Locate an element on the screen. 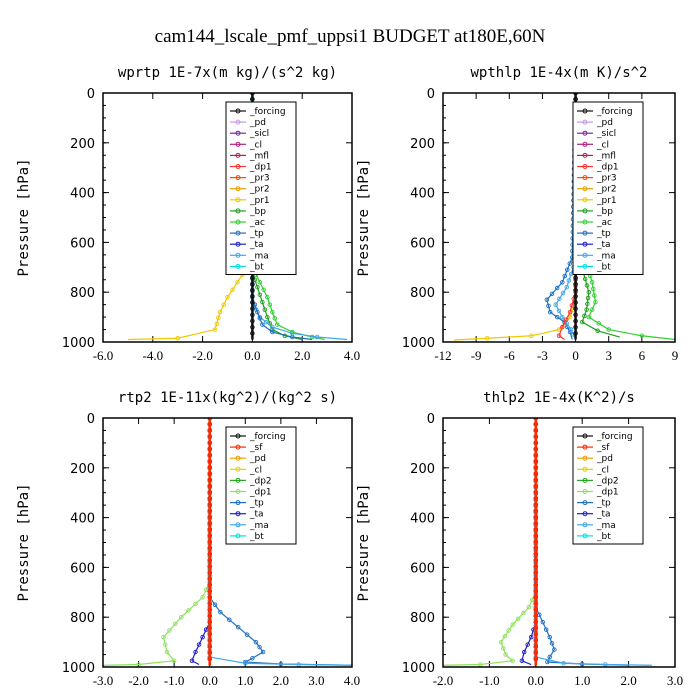 The height and width of the screenshot is (700, 700). x-tick-label: -2.0 is located at coordinates (443, 680).